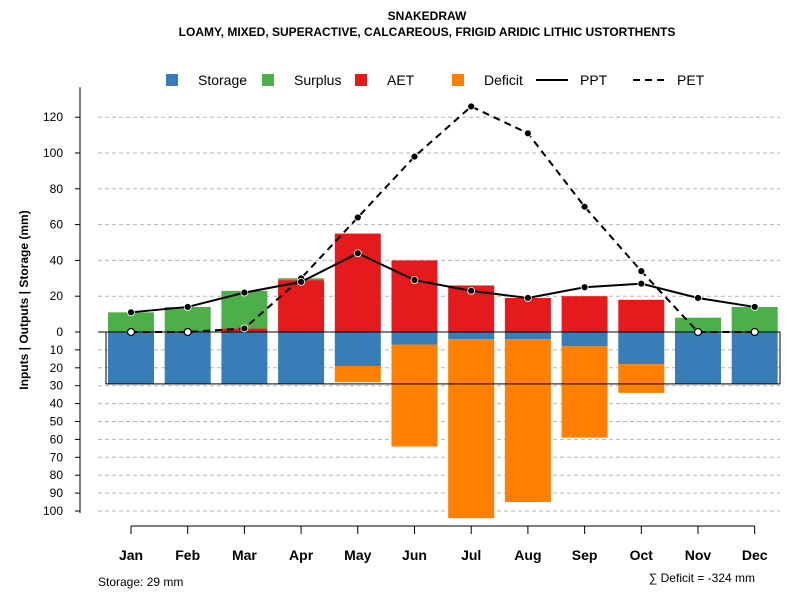 Image resolution: width=800 pixels, height=600 pixels. What do you see at coordinates (471, 290) in the screenshot?
I see `point-ppt-jul` at bounding box center [471, 290].